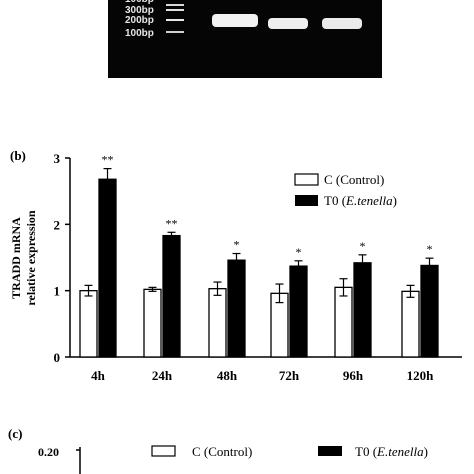 This screenshot has width=474, height=474. What do you see at coordinates (245, 39) in the screenshot?
I see `gel-image: 100bp 300bp 200bp 100bp` at bounding box center [245, 39].